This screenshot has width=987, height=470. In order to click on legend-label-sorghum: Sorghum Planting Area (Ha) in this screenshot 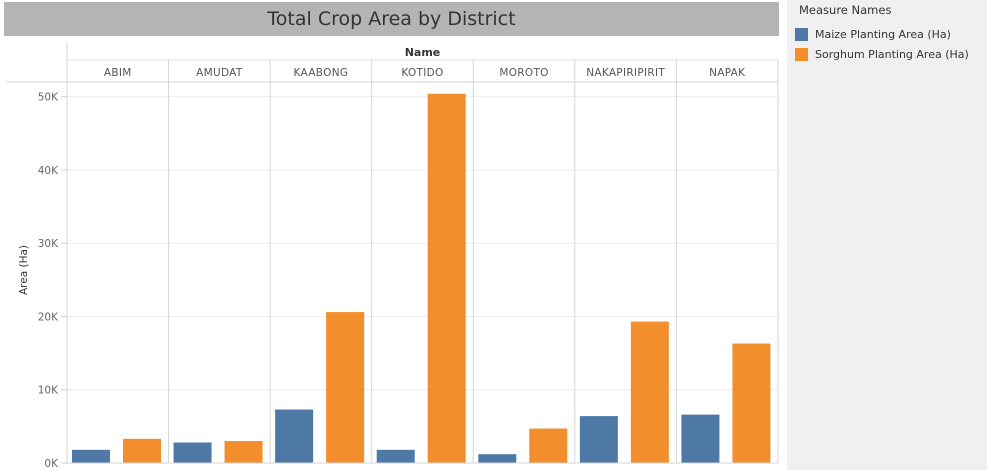, I will do `click(892, 54)`.